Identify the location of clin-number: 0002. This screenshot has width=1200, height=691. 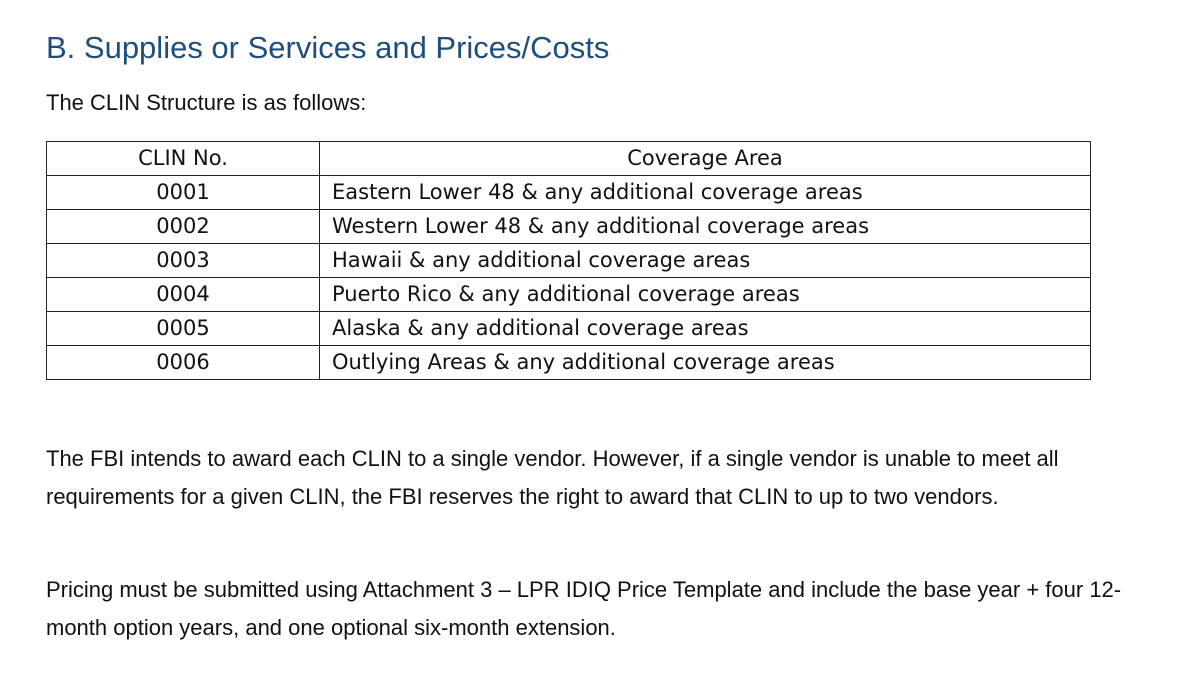
(183, 226).